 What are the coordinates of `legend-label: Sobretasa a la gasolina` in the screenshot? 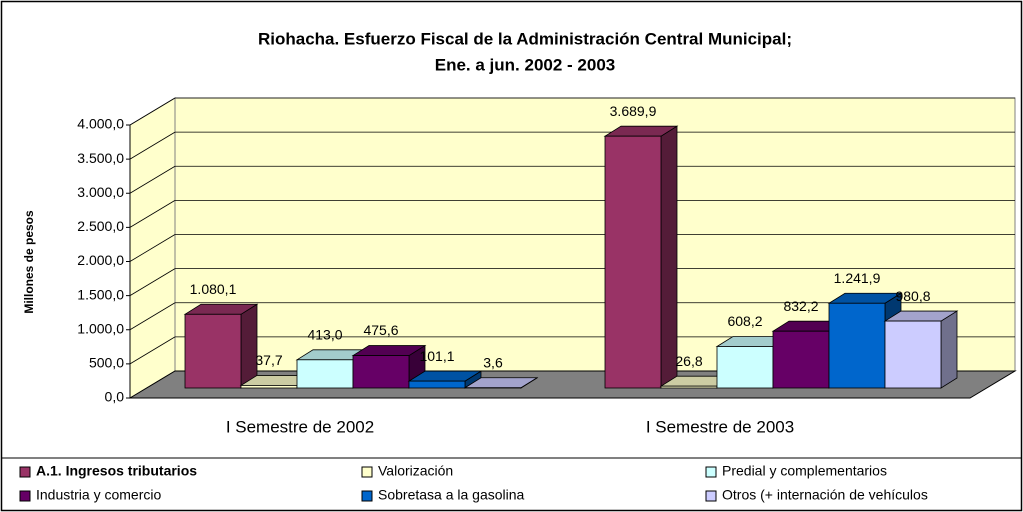 It's located at (451, 495).